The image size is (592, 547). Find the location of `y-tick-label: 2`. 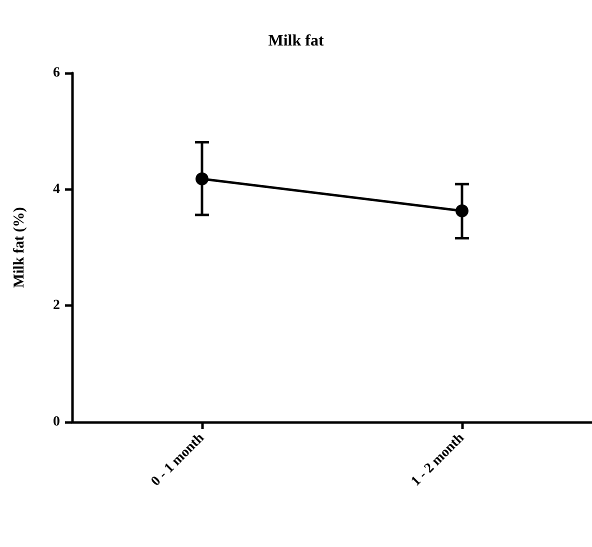

y-tick-label: 2 is located at coordinates (56, 306).